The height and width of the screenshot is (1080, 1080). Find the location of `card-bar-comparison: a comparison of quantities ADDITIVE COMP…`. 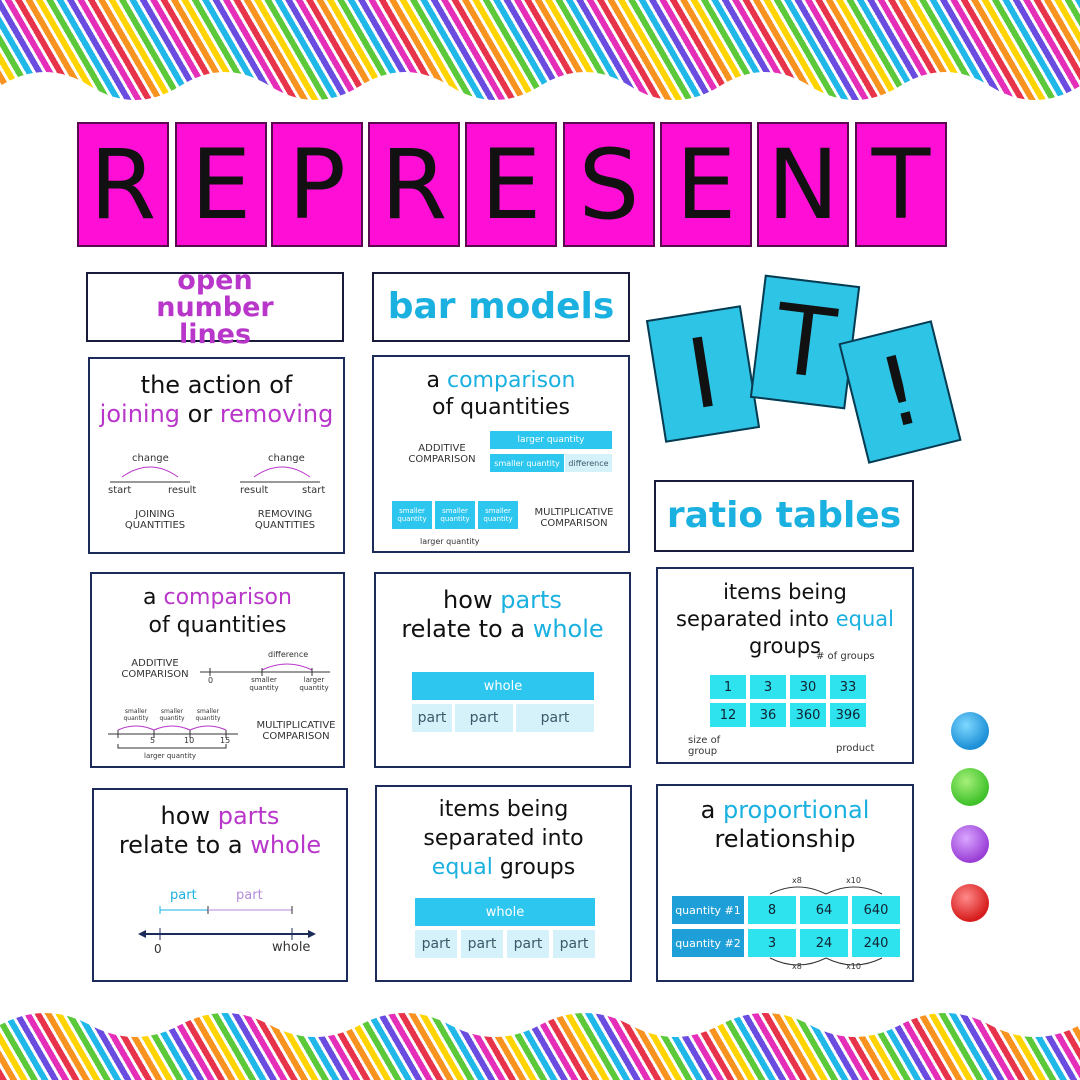

card-bar-comparison: a comparison of quantities ADDITIVE COMP… is located at coordinates (501, 454).